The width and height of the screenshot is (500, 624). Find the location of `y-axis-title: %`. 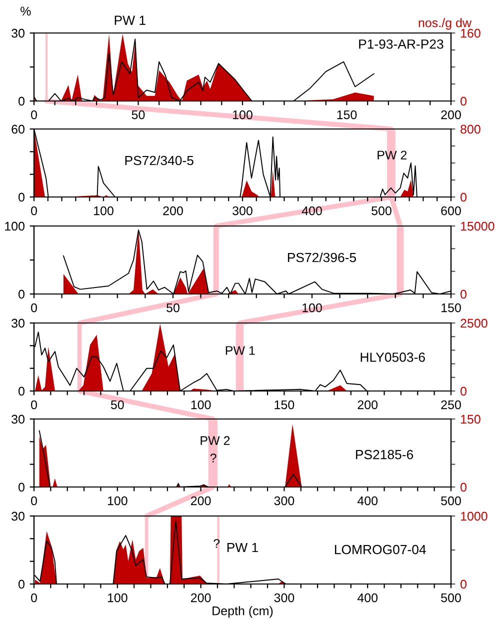

y-axis-title: % is located at coordinates (25, 11).